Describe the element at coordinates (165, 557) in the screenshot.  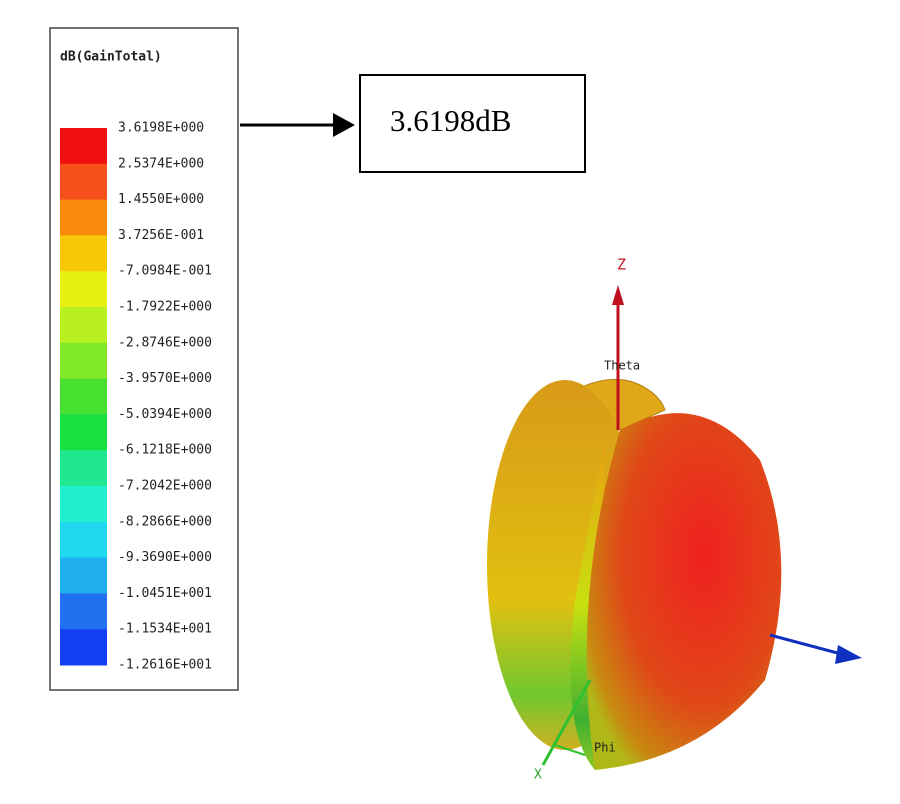
I see `legend-label: -9.3690E+000` at that location.